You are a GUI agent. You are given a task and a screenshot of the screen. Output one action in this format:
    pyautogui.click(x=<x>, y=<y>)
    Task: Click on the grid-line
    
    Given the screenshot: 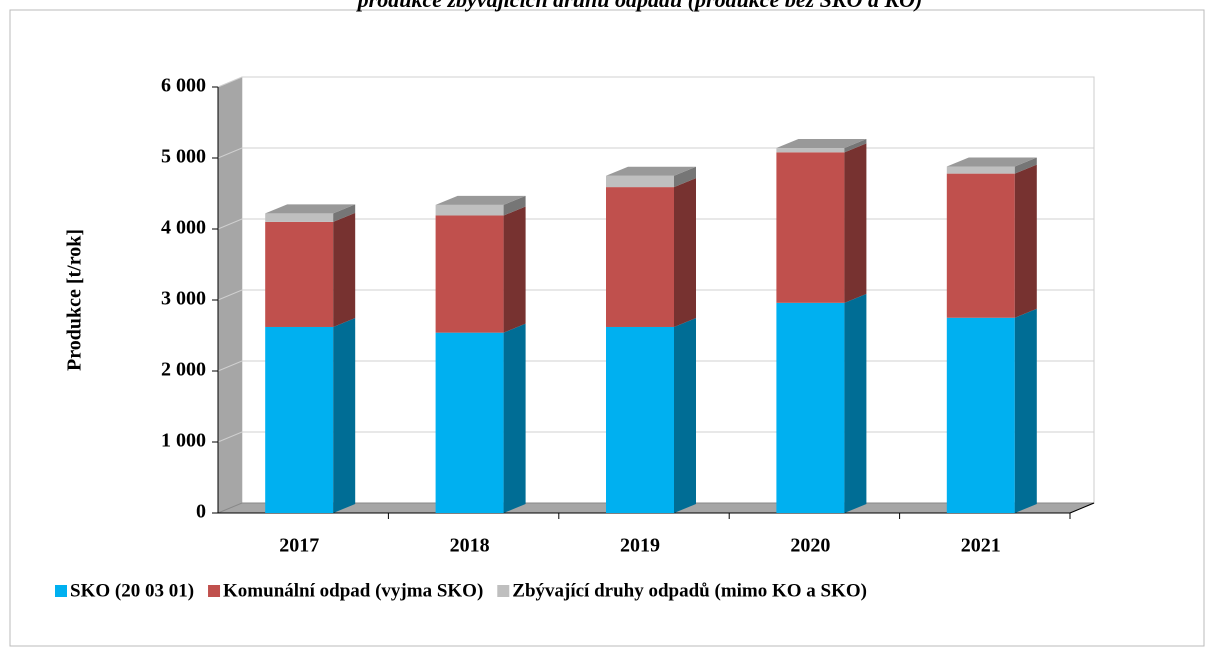 What is the action you would take?
    pyautogui.click(x=655, y=82)
    